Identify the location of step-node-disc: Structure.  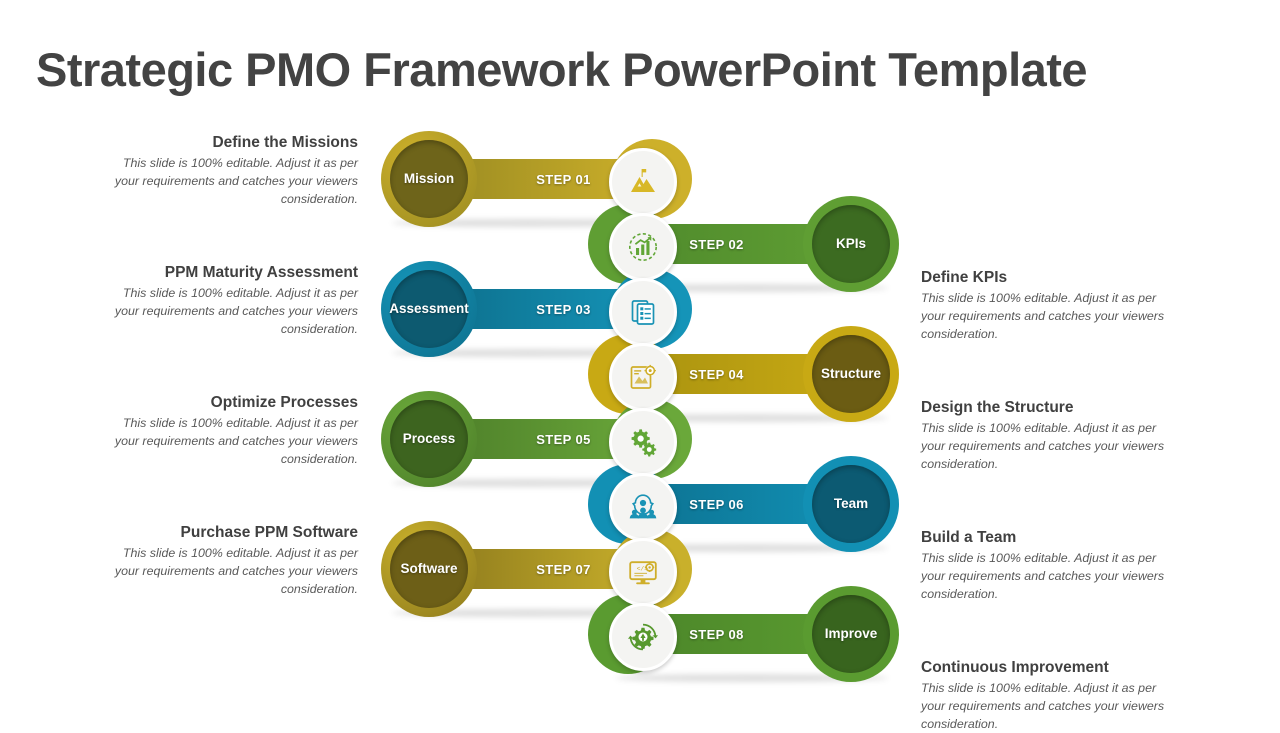
(851, 374).